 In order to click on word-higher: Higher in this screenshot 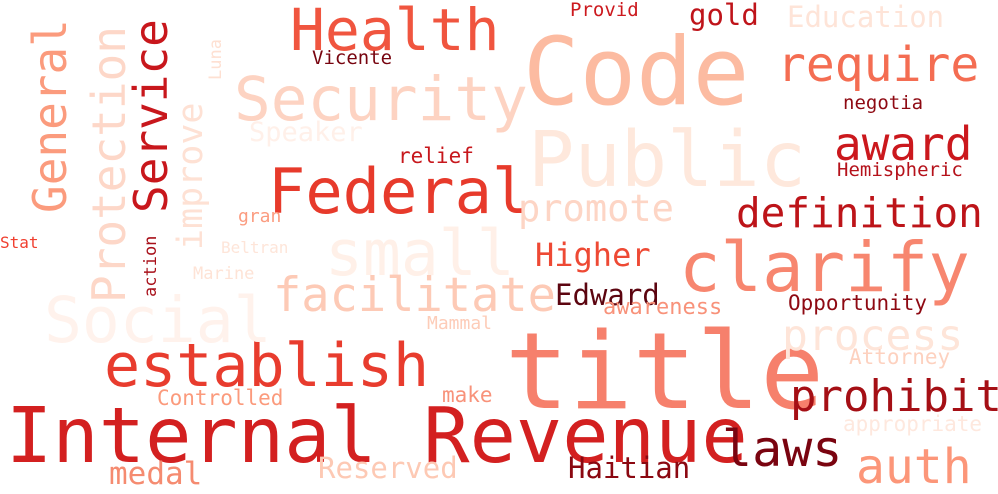, I will do `click(593, 255)`.